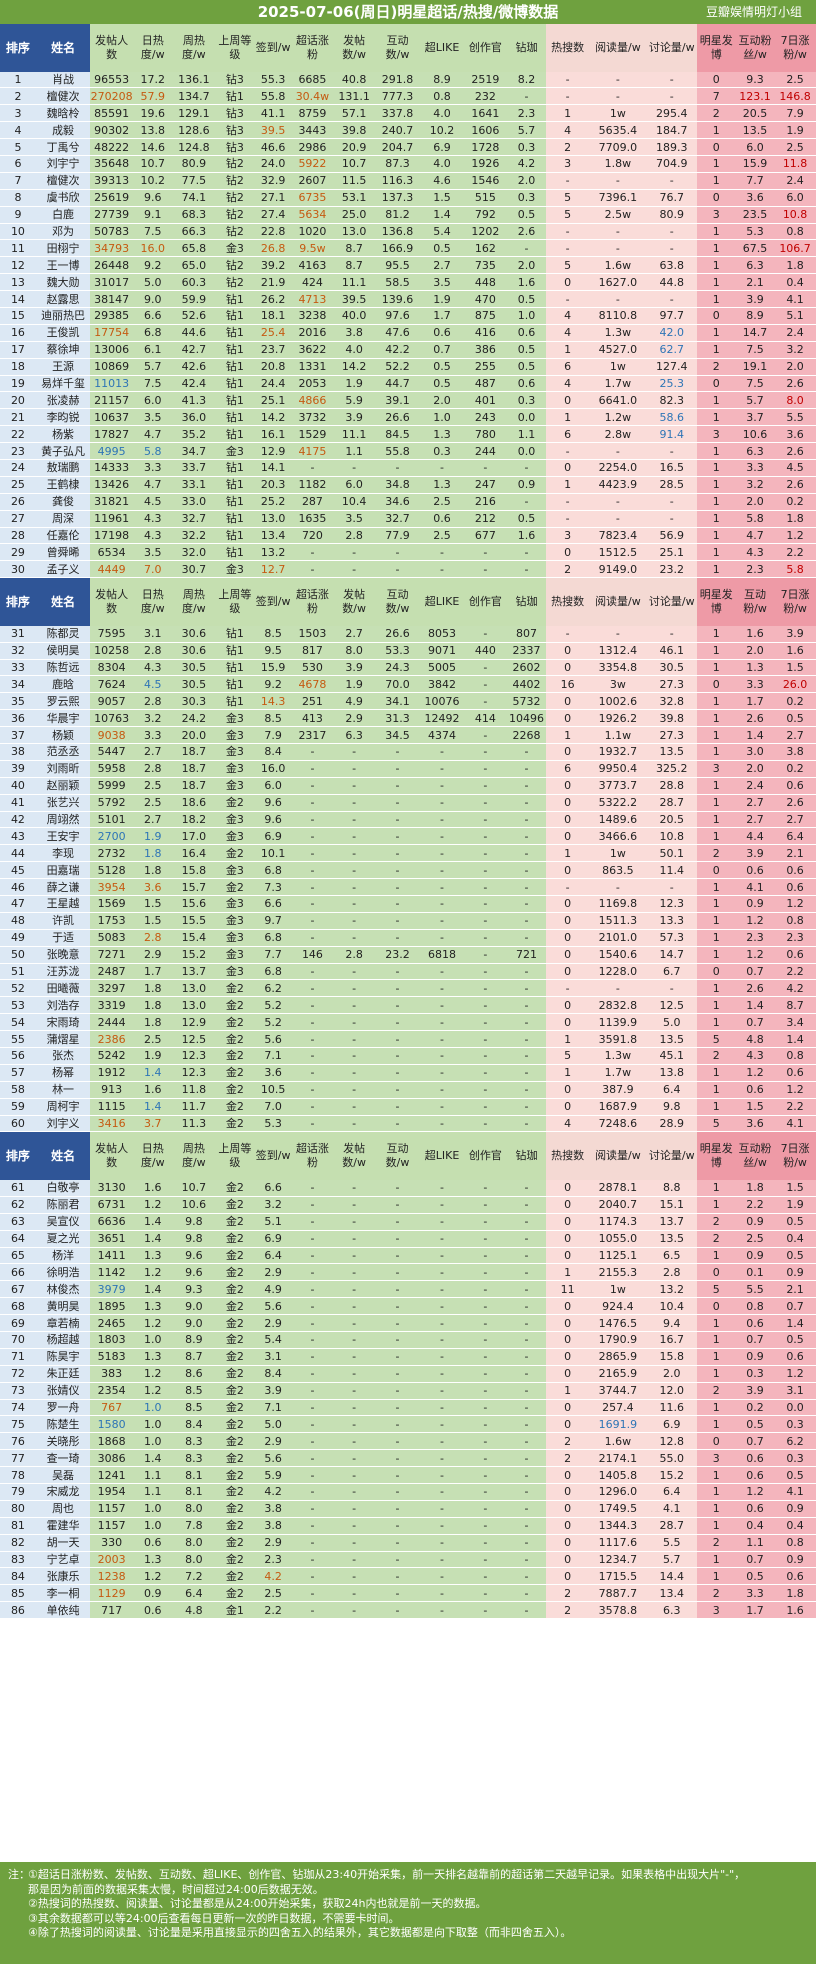 This screenshot has height=1964, width=816. I want to click on cell-post-users: 31821, so click(112, 502).